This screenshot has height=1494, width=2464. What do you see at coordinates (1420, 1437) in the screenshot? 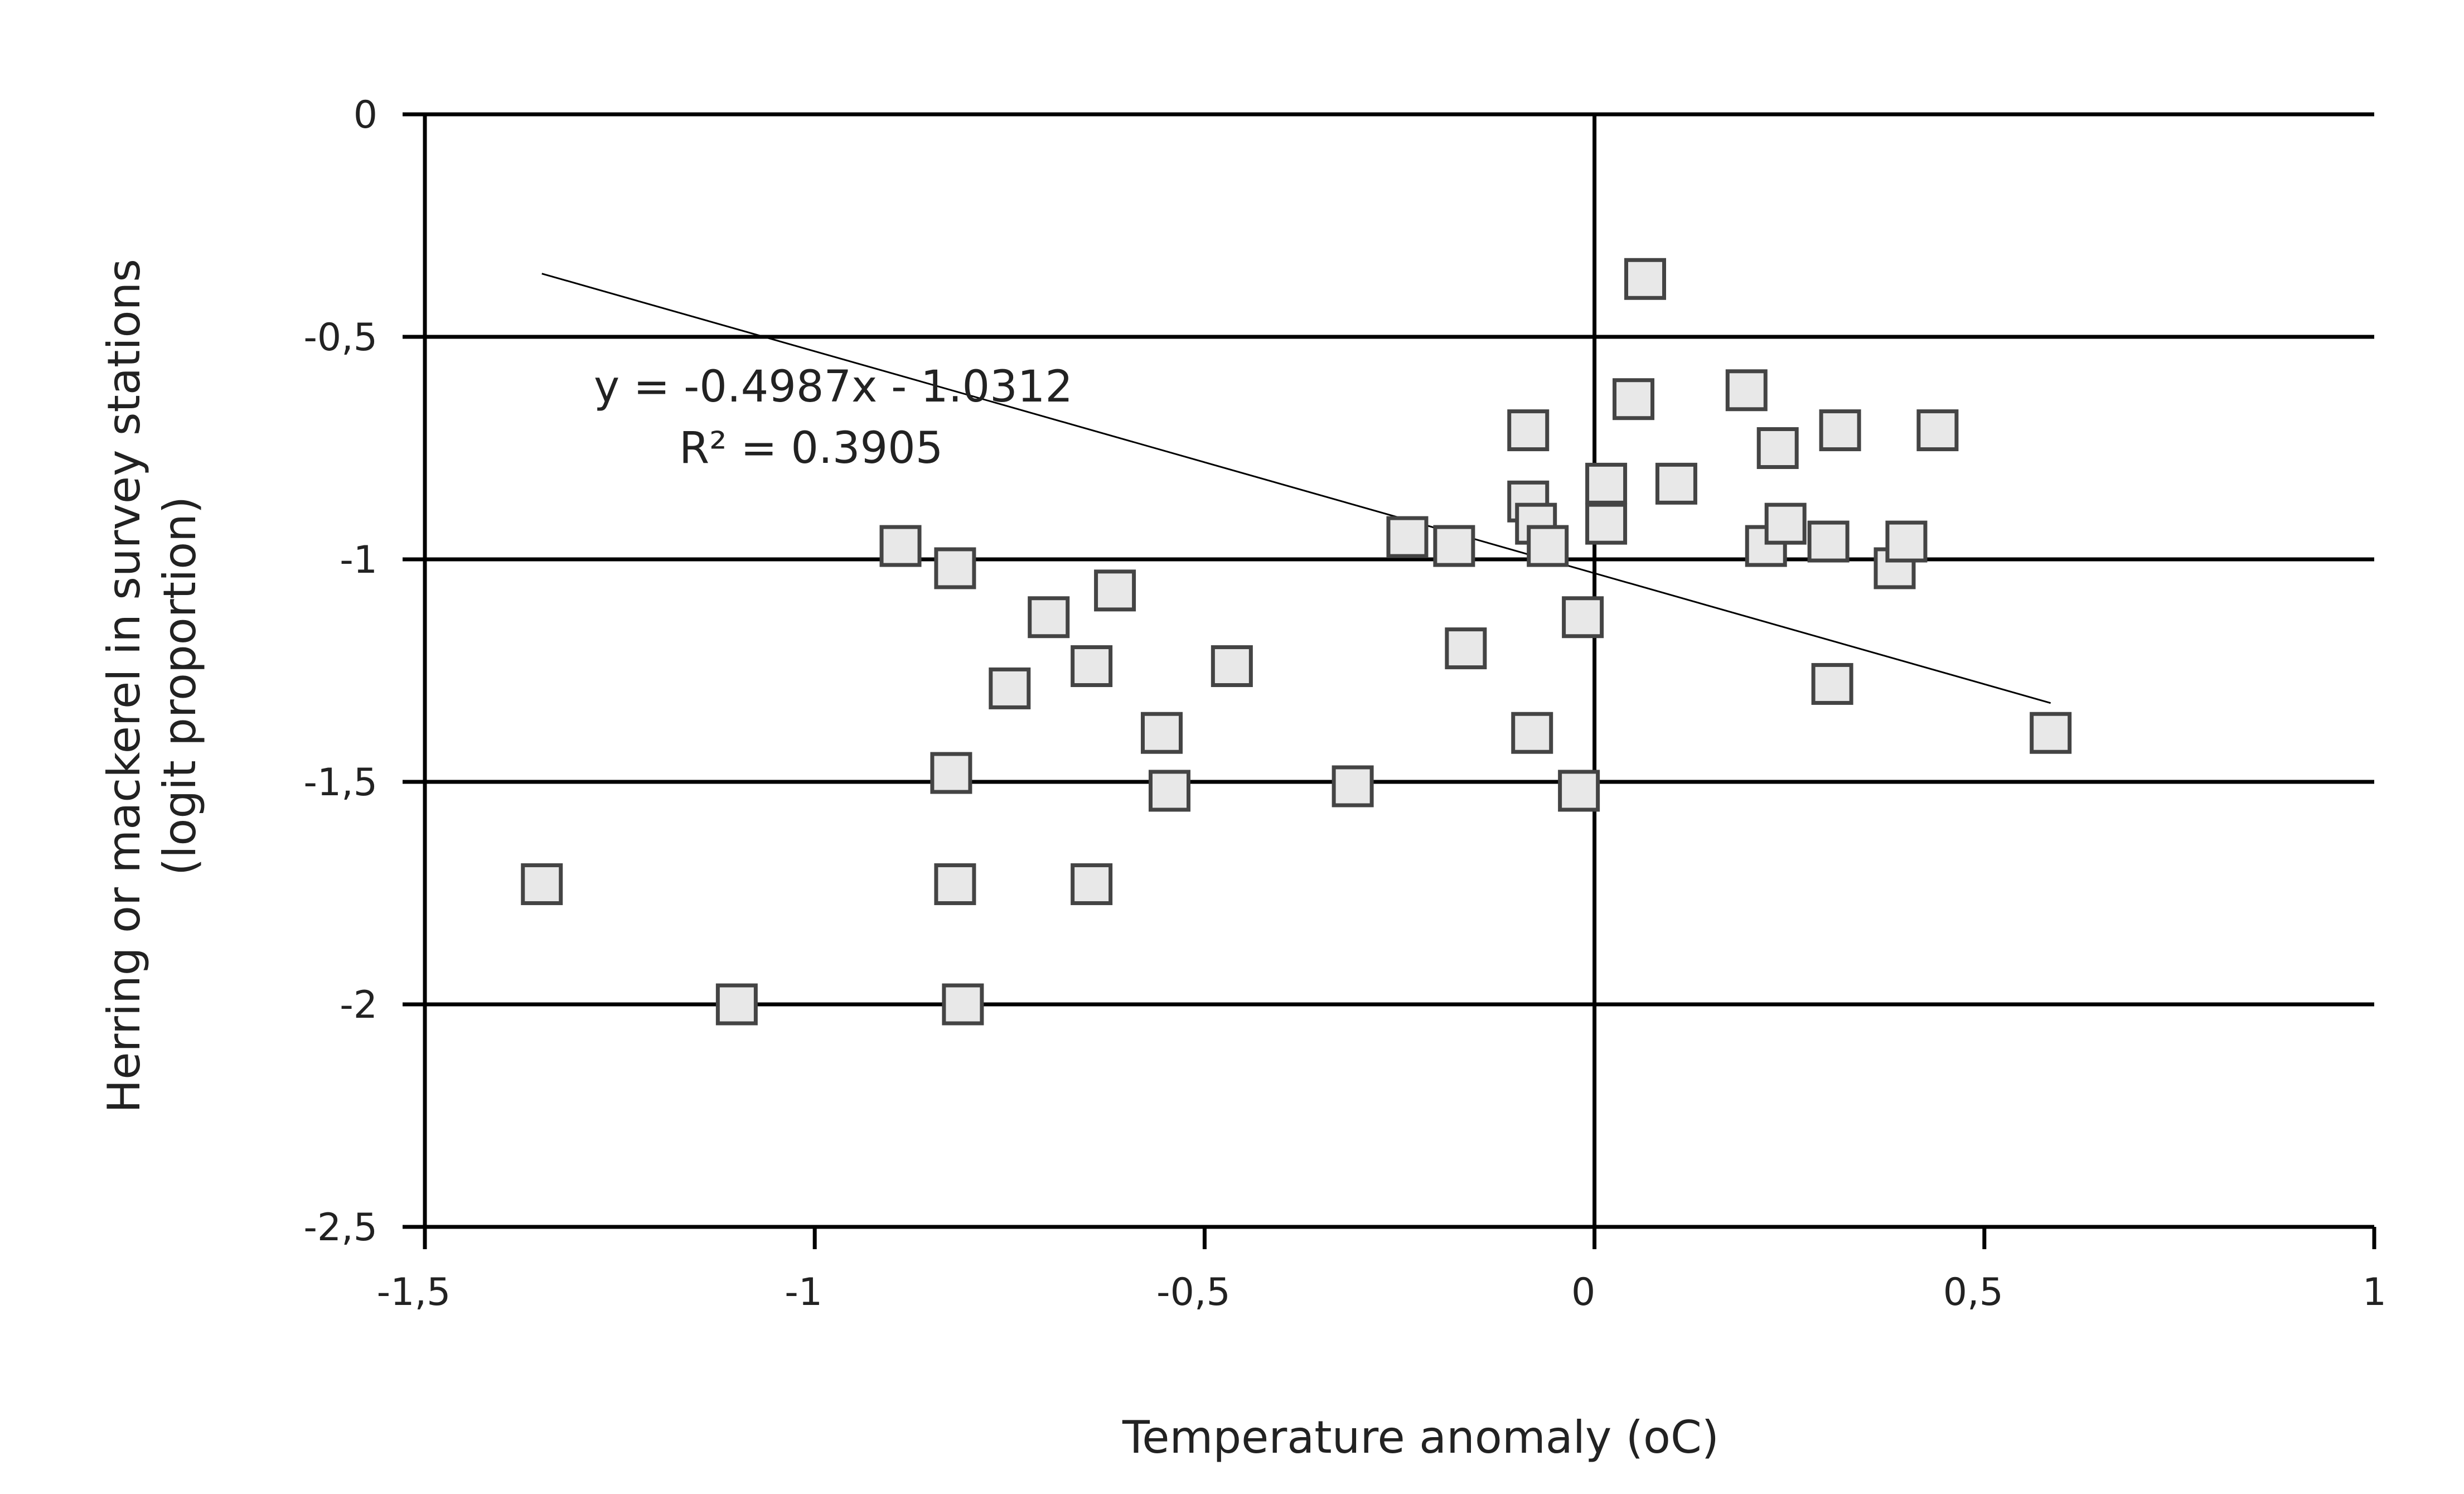
I see `x-axis-title: Temperature anomaly (oC)` at bounding box center [1420, 1437].